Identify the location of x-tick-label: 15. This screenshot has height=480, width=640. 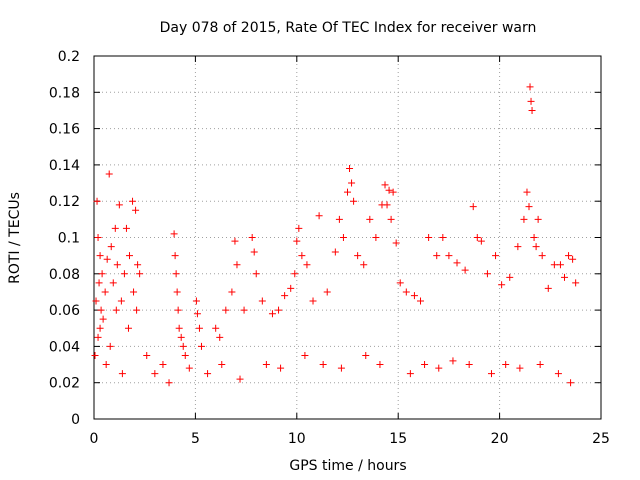
(398, 439).